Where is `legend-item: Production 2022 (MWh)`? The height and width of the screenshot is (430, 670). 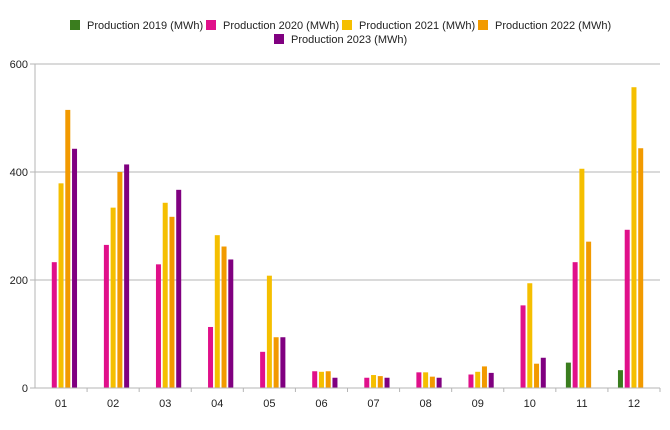 legend-item: Production 2022 (MWh) is located at coordinates (544, 26).